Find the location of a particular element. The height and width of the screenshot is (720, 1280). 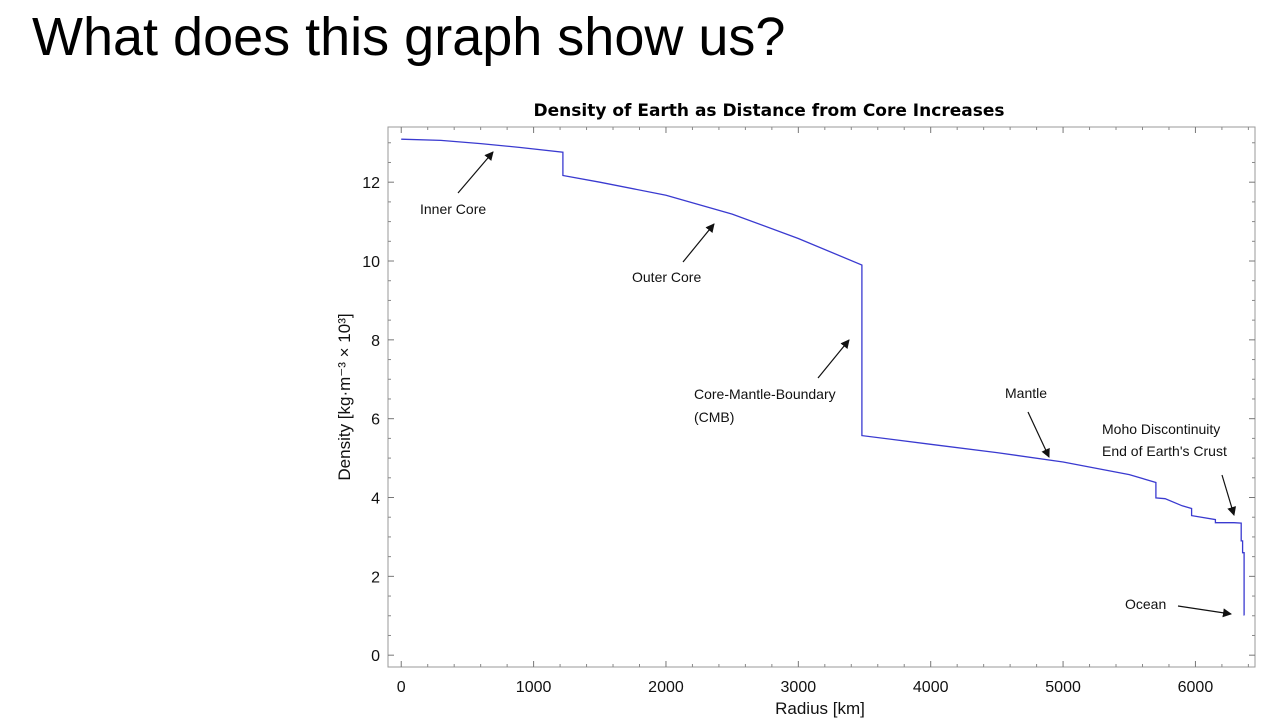

annotation-cmb-abbr: (CMB) is located at coordinates (714, 417).